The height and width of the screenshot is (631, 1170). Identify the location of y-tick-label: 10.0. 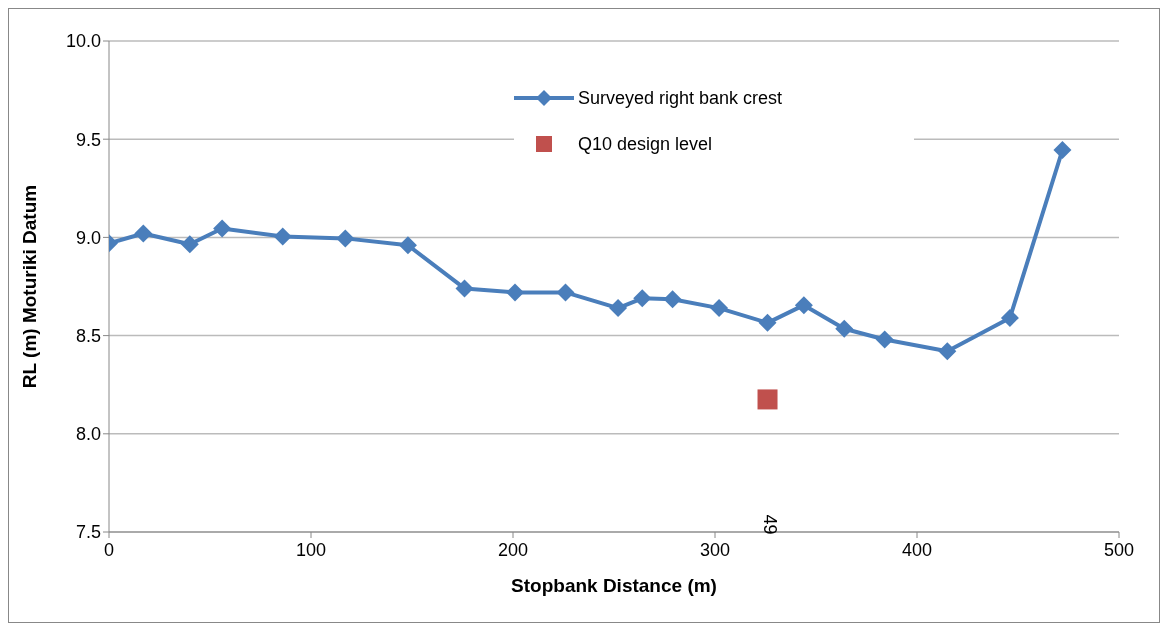
(83, 41).